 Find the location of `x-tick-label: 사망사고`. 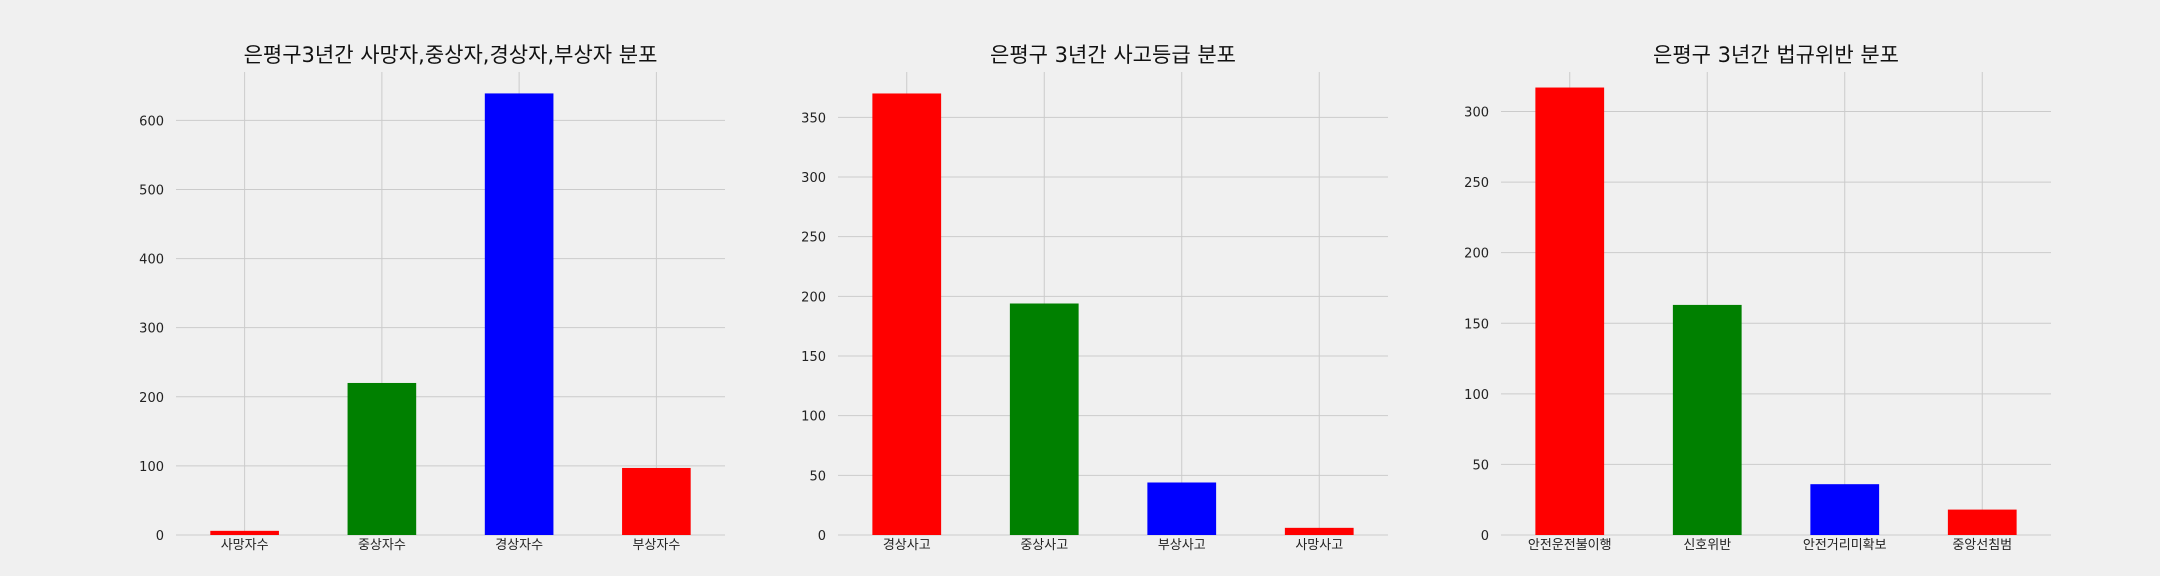

x-tick-label: 사망사고 is located at coordinates (1319, 545).